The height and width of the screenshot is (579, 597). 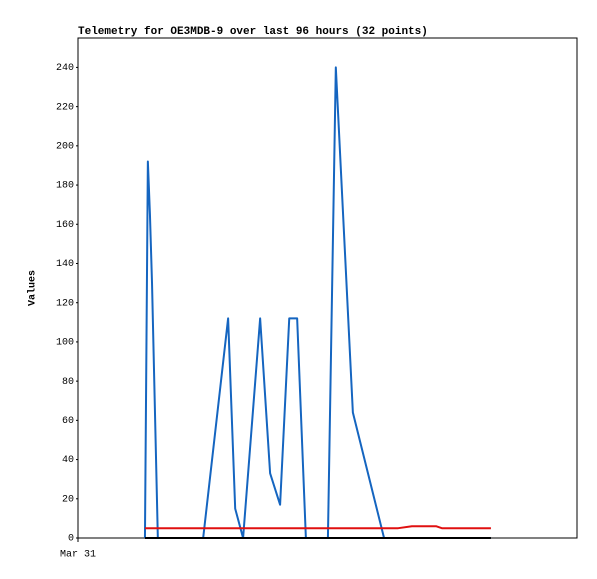 I want to click on y-tick-label: 120, so click(x=65, y=303).